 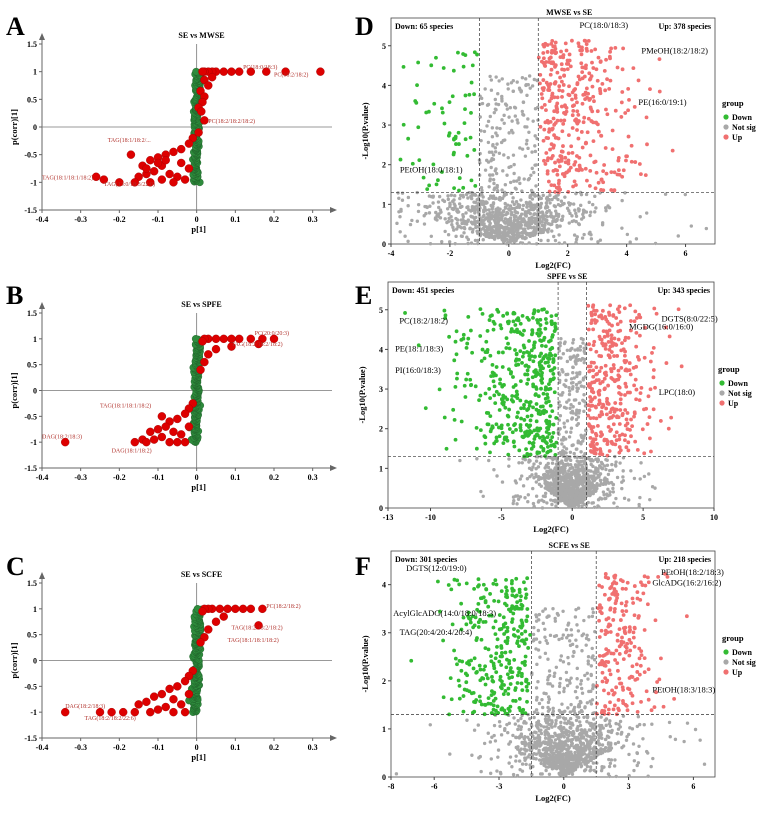 What do you see at coordinates (423, 321) in the screenshot?
I see `point-label: PC(18:2/18:2)` at bounding box center [423, 321].